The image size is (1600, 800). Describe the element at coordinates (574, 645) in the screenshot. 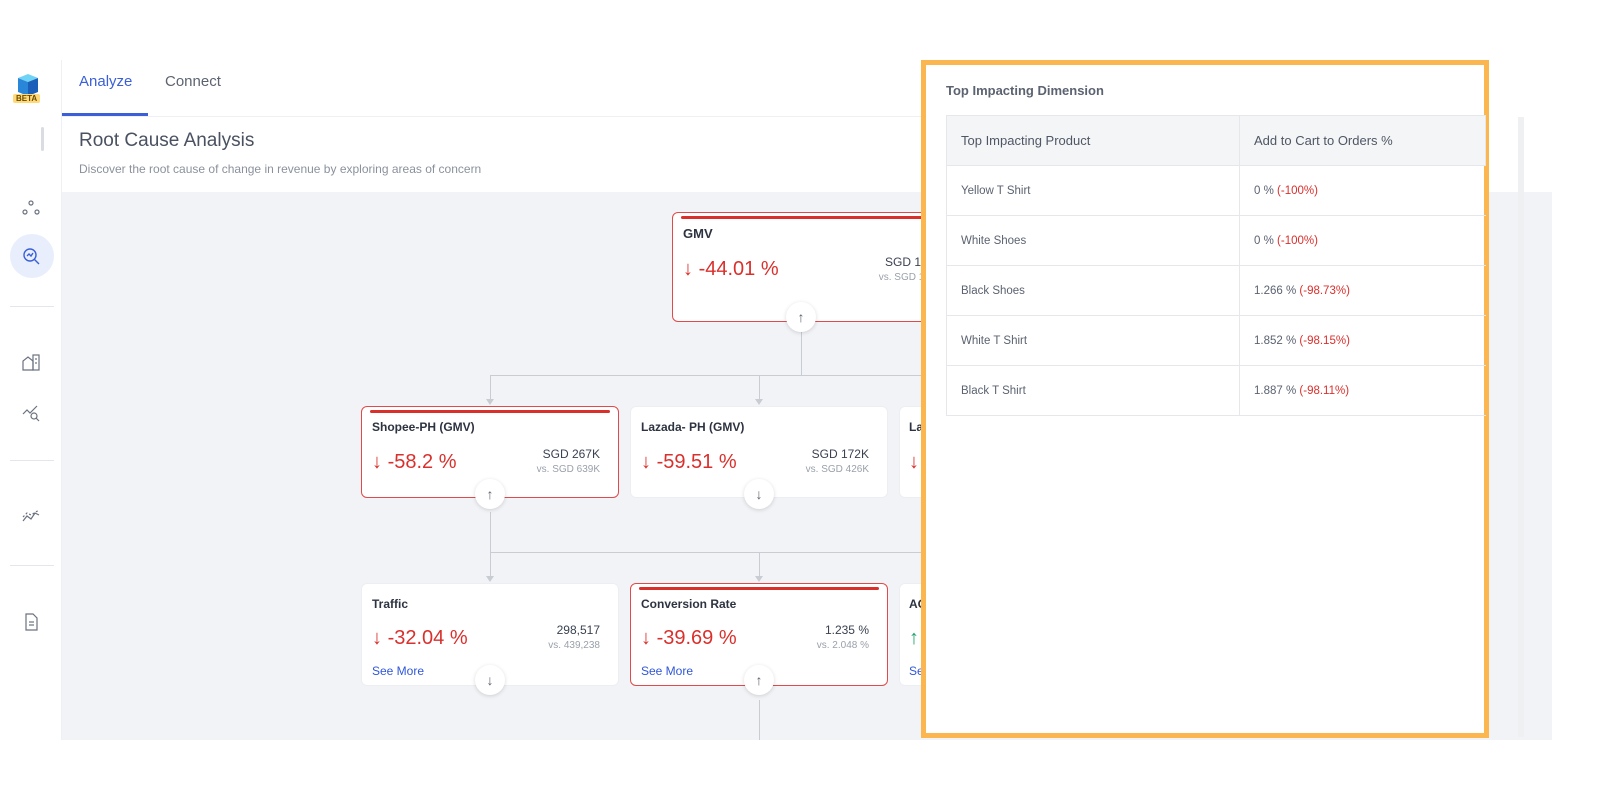

I see `node-previous: vs. 439,238` at that location.